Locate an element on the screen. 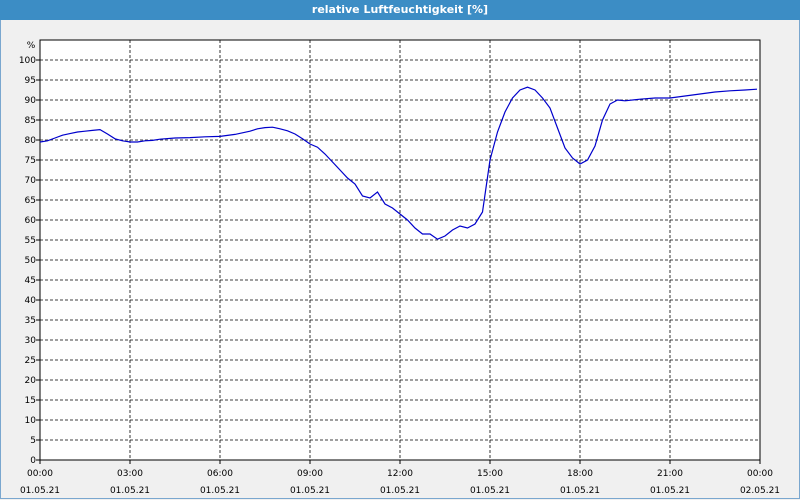  x-tick-time-label: 21:00 is located at coordinates (670, 474).